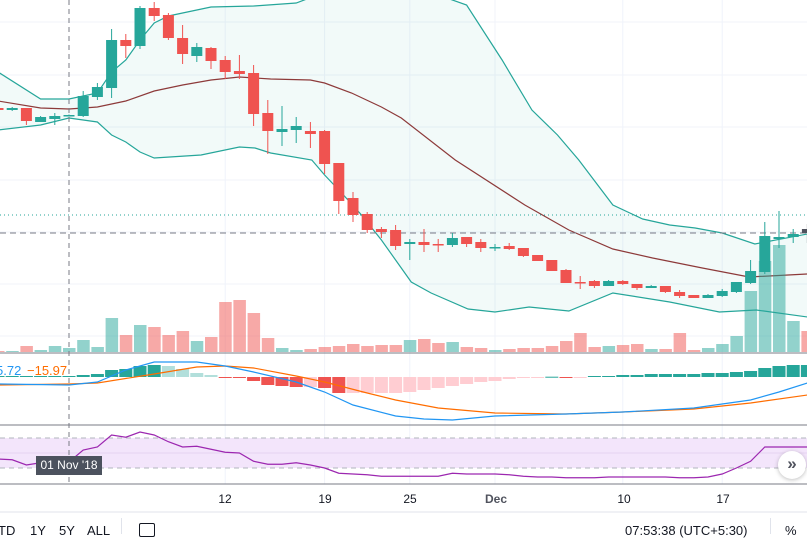 This screenshot has width=807, height=538. Describe the element at coordinates (791, 530) in the screenshot. I see `percent-toggle: %` at that location.